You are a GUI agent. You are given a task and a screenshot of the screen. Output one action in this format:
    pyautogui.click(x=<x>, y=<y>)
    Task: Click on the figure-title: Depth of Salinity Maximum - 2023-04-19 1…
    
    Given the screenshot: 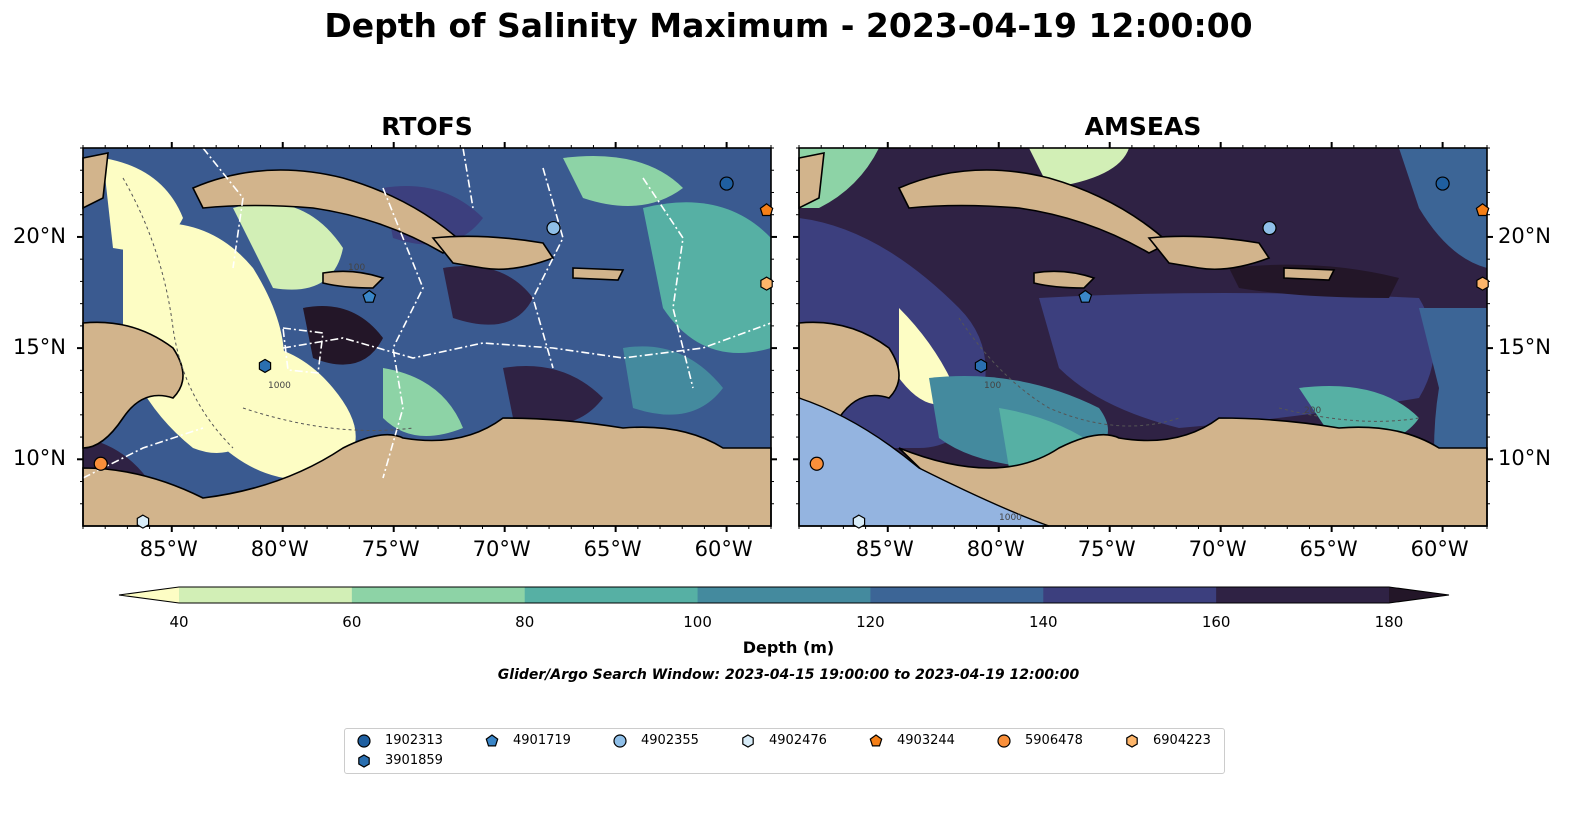 What is the action you would take?
    pyautogui.click(x=788, y=25)
    